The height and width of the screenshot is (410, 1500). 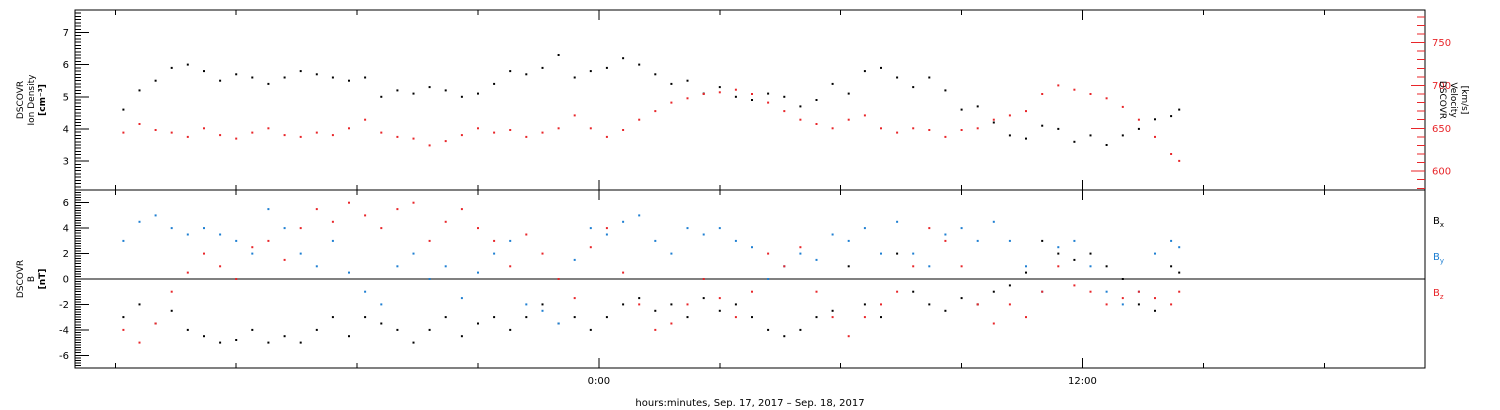 I want to click on left-axis-label-bottom-1: B, so click(x=32, y=279).